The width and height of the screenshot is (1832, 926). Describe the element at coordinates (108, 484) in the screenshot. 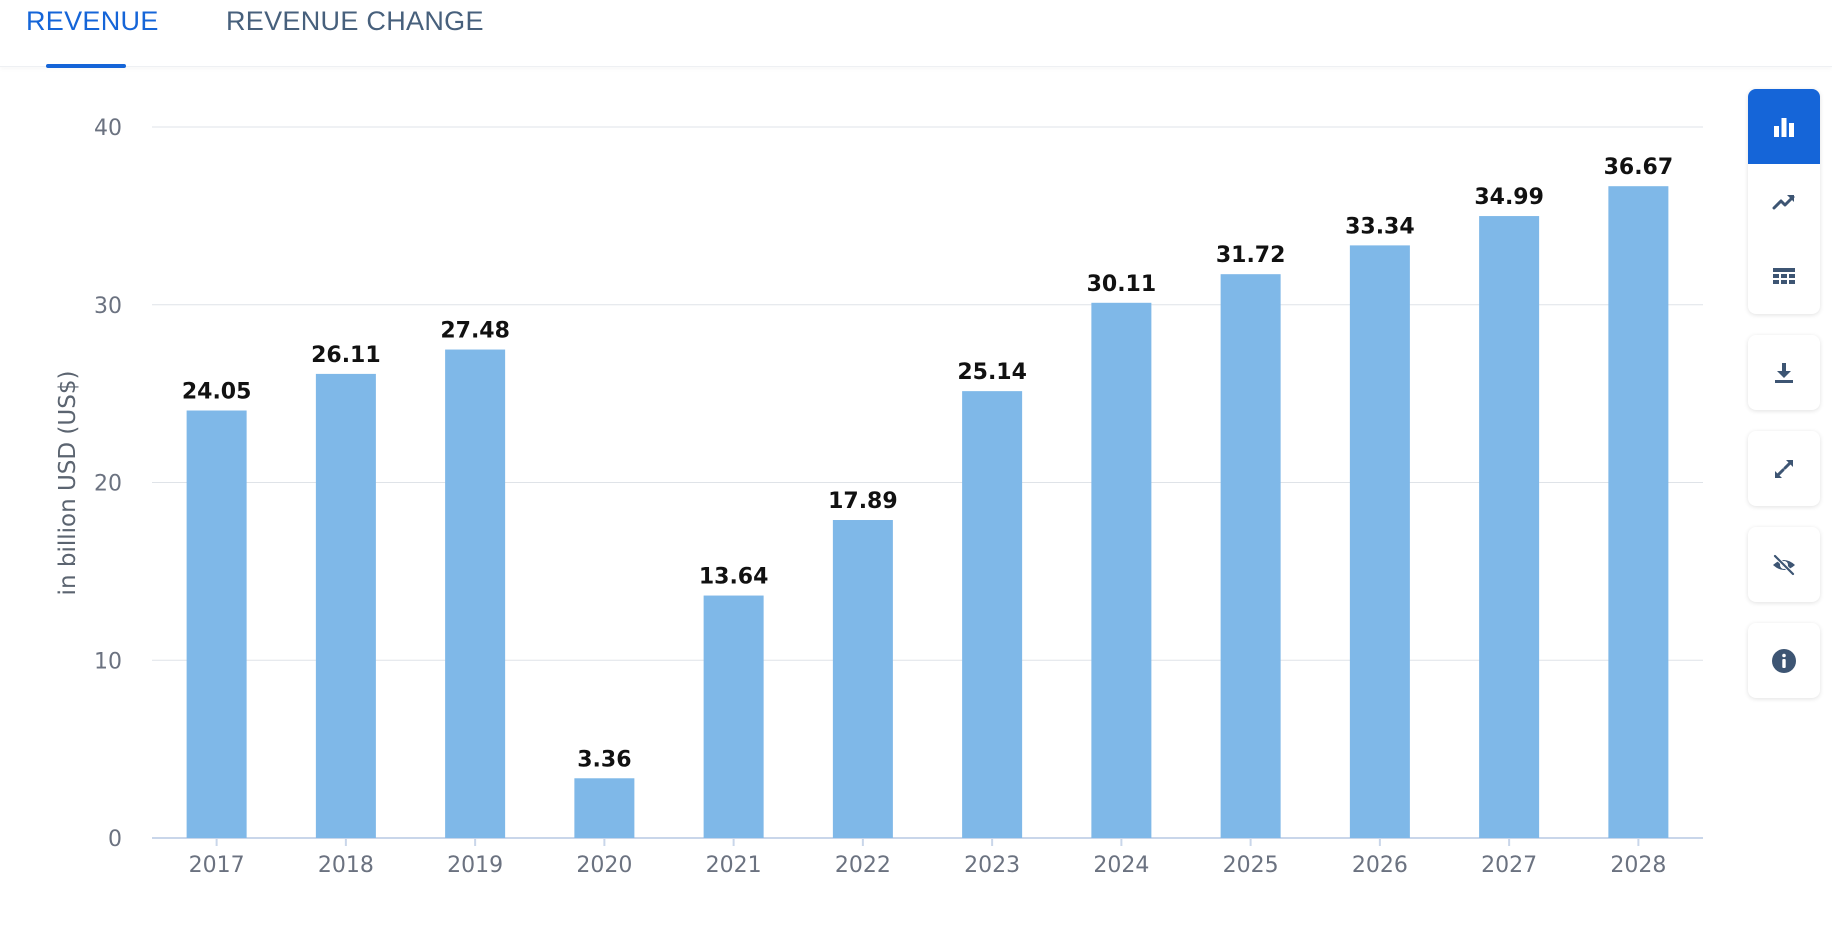

I see `y-tick-label: 20` at that location.